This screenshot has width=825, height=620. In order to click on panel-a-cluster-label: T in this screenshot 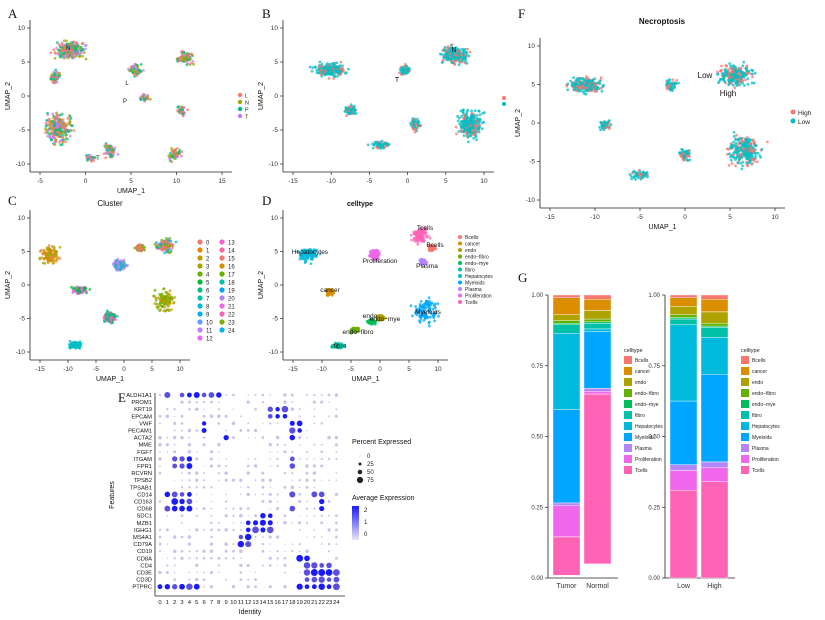, I will do `click(98, 159)`.